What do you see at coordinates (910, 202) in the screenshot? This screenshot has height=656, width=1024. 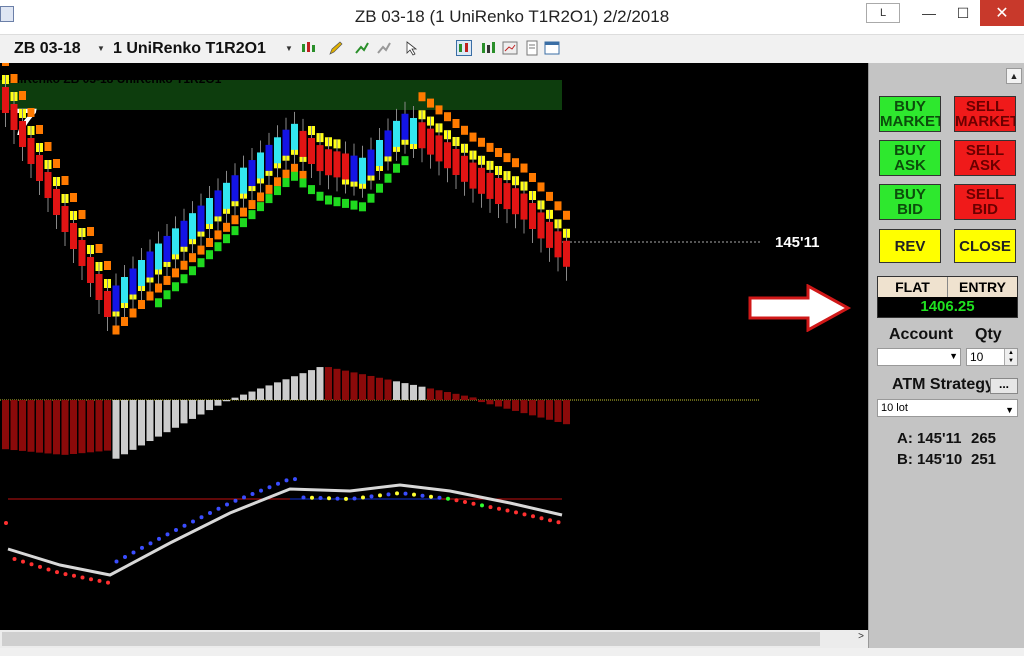 I see `buy-bid-button: BUY BID` at bounding box center [910, 202].